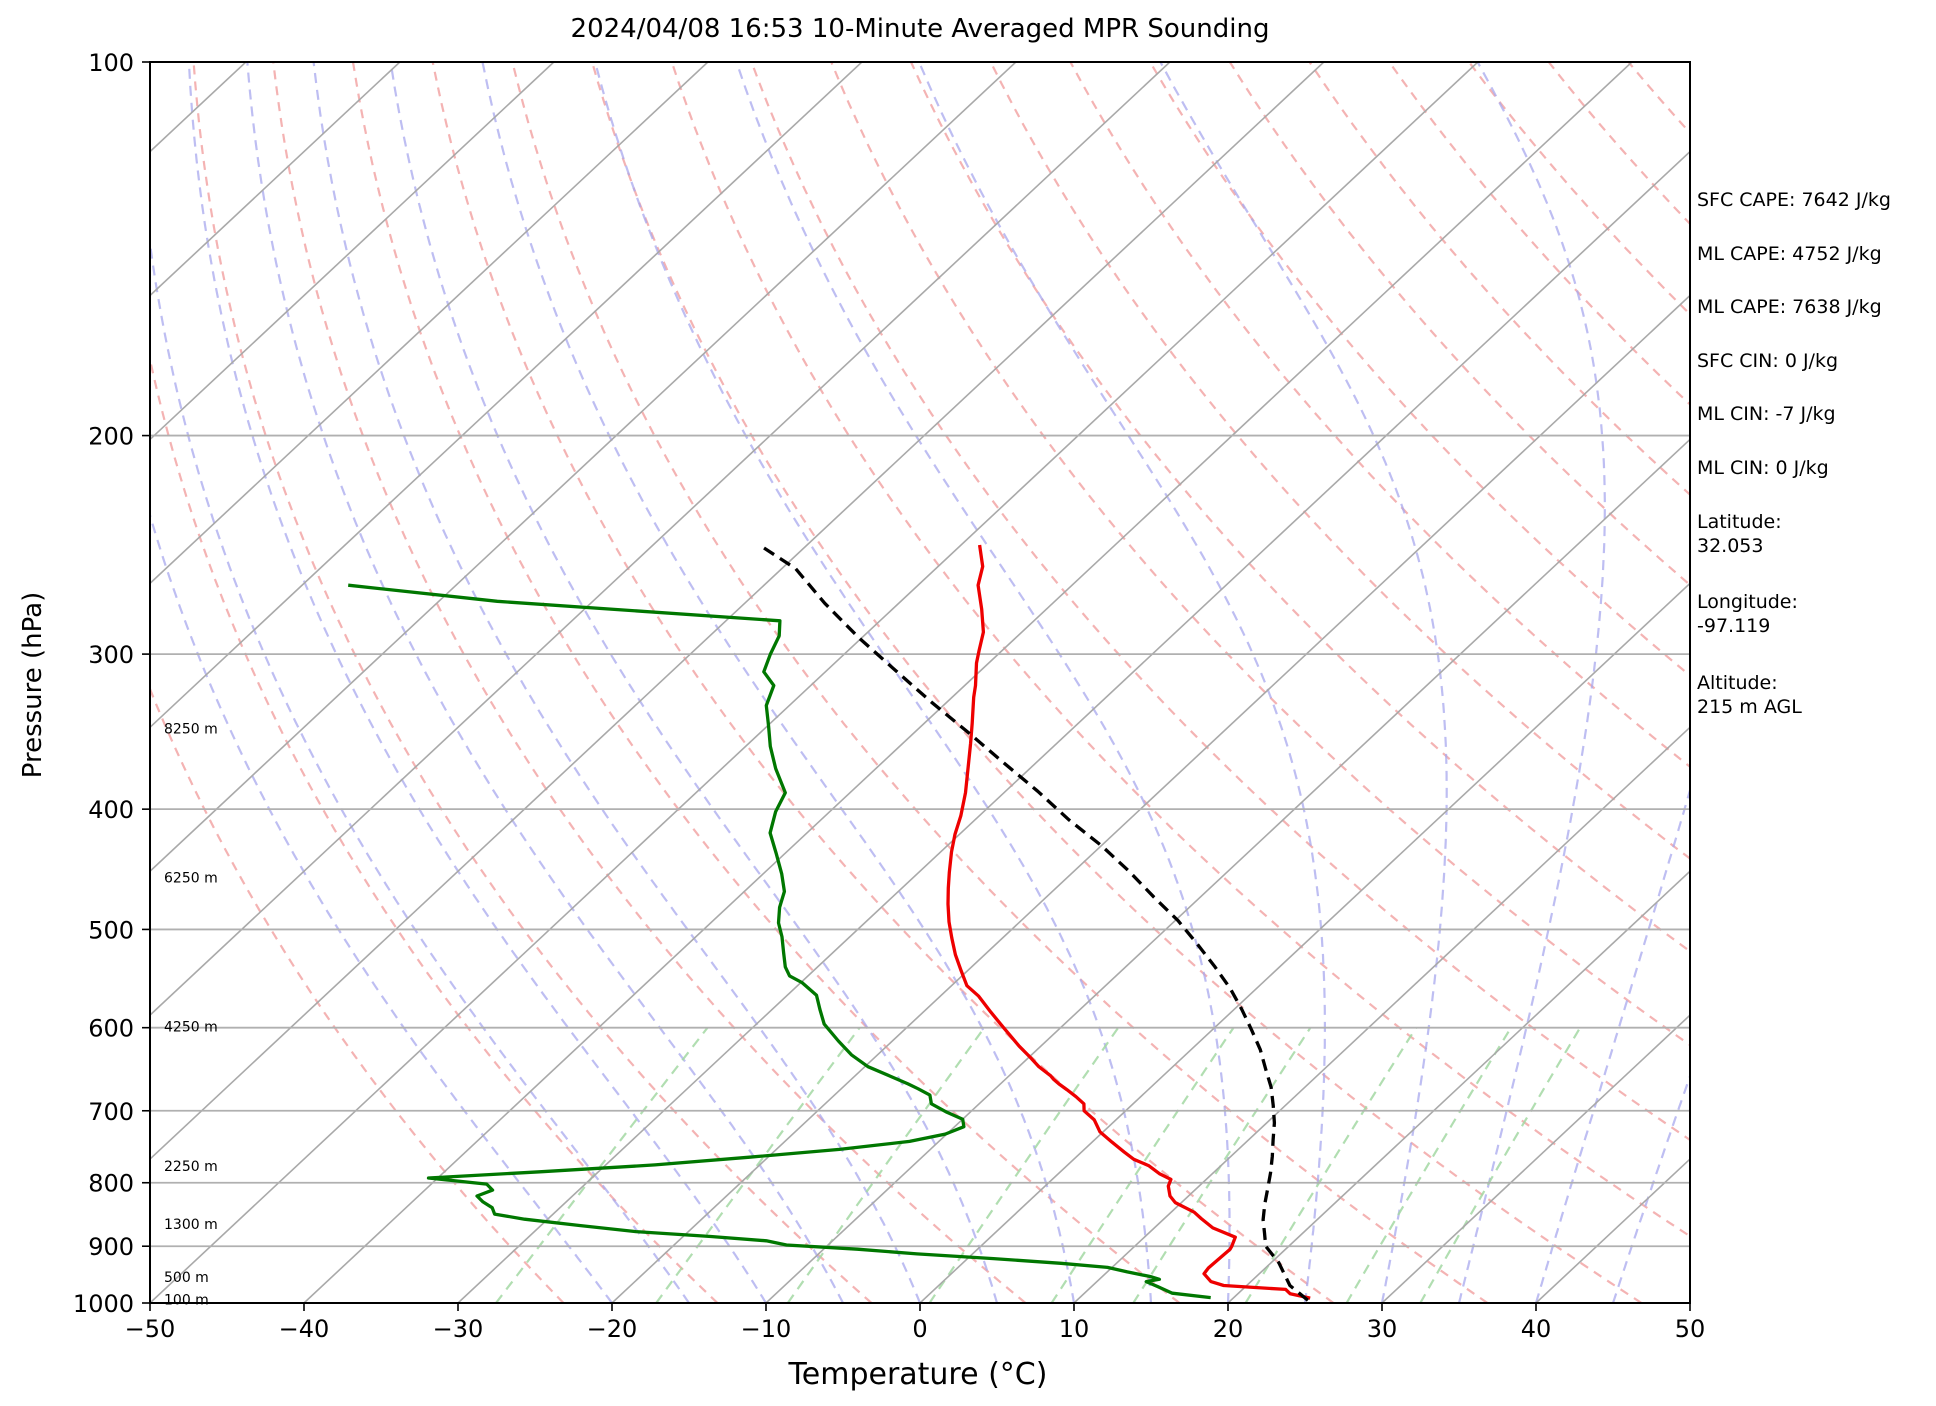 The image size is (1936, 1406). What do you see at coordinates (1382, 1329) in the screenshot?
I see `x-tick-label: 30` at bounding box center [1382, 1329].